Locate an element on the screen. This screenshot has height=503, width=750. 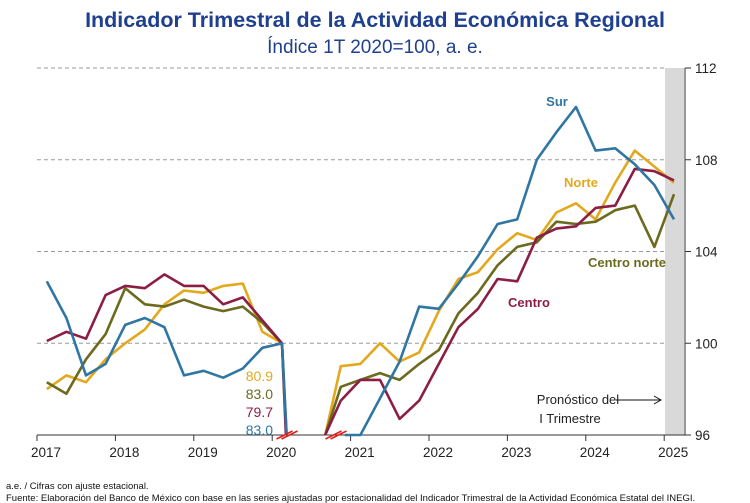
series-line-sur is located at coordinates (166, 358).